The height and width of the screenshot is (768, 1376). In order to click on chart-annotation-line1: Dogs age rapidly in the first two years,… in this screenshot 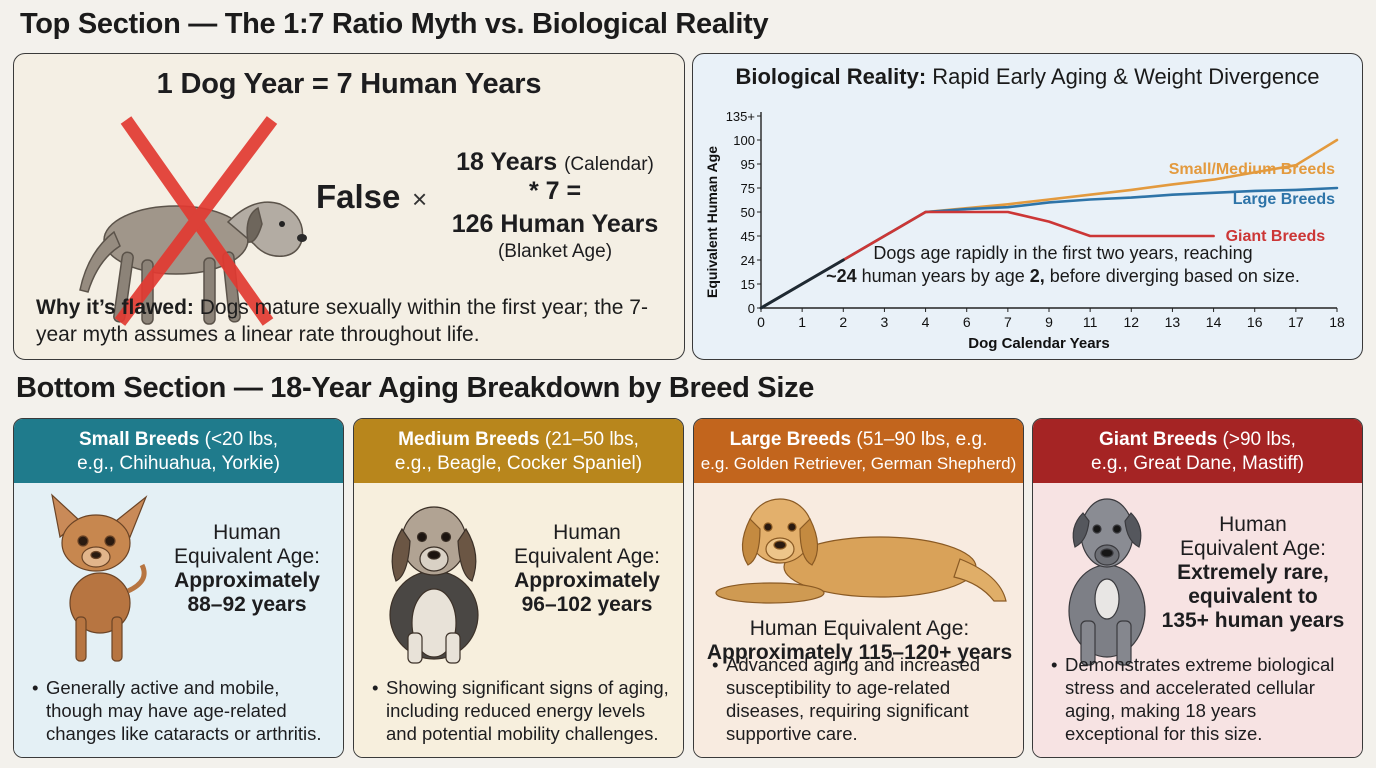, I will do `click(1062, 253)`.